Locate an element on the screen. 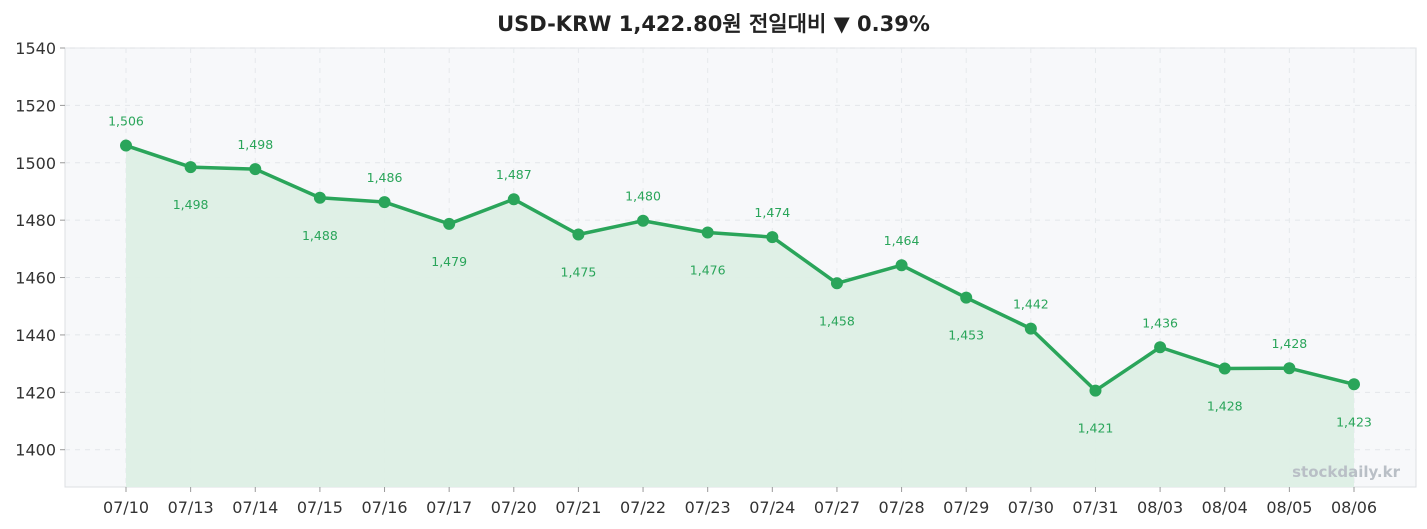 This screenshot has height=529, width=1427. x-tick-label: 07/29 is located at coordinates (966, 507).